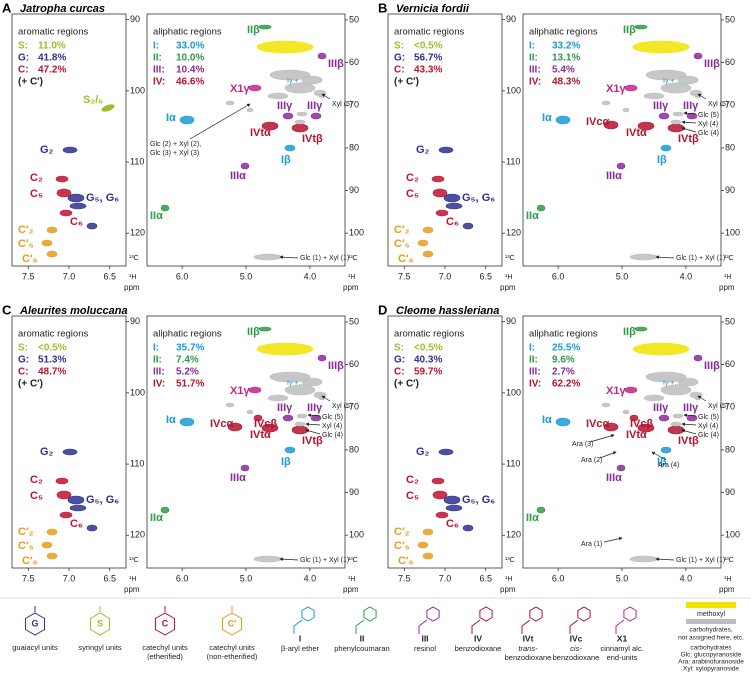 The width and height of the screenshot is (751, 673). Describe the element at coordinates (576, 648) in the screenshot. I see `linkage-name: cis-` at that location.